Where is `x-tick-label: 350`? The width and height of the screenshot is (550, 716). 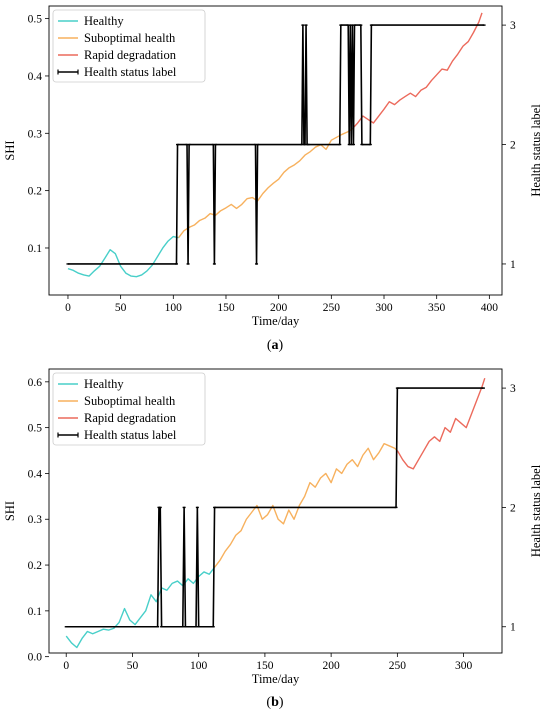 x-tick-label: 350 is located at coordinates (437, 308).